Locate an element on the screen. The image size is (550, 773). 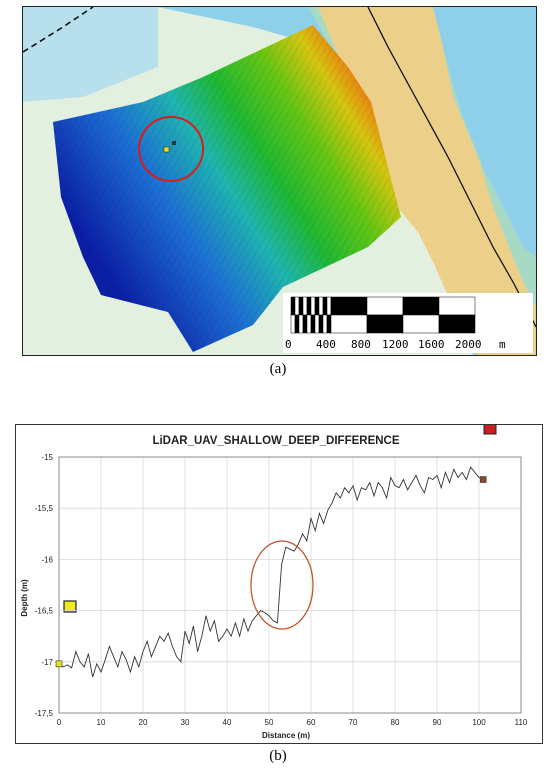
x-tick-label: 90 is located at coordinates (437, 722).